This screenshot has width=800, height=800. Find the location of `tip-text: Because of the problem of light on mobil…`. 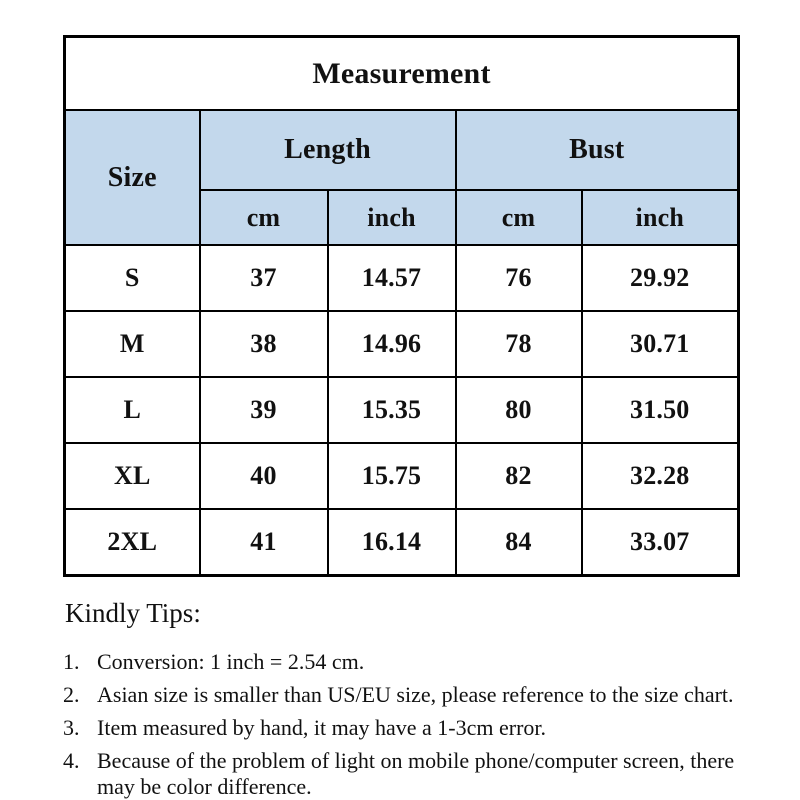

tip-text: Because of the problem of light on mobil… is located at coordinates (416, 773).